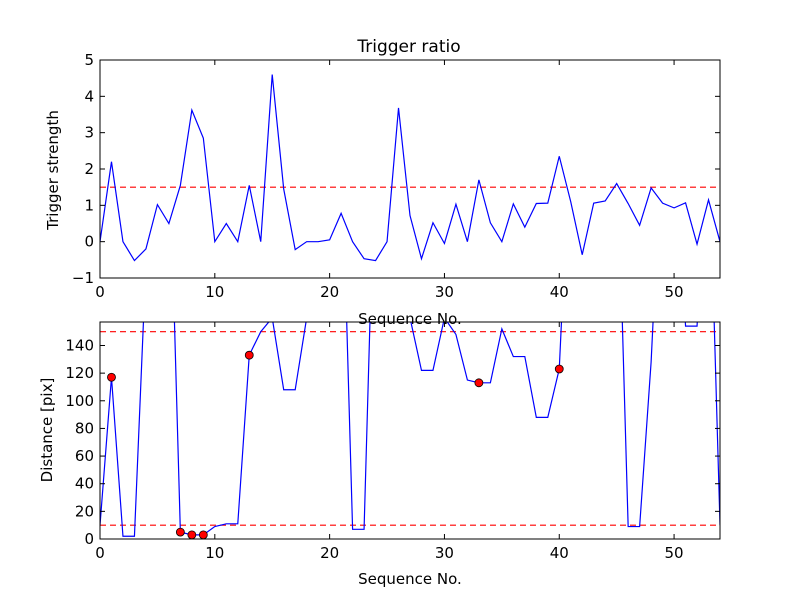  Describe the element at coordinates (559, 292) in the screenshot. I see `top-x-tick-label: 40` at that location.